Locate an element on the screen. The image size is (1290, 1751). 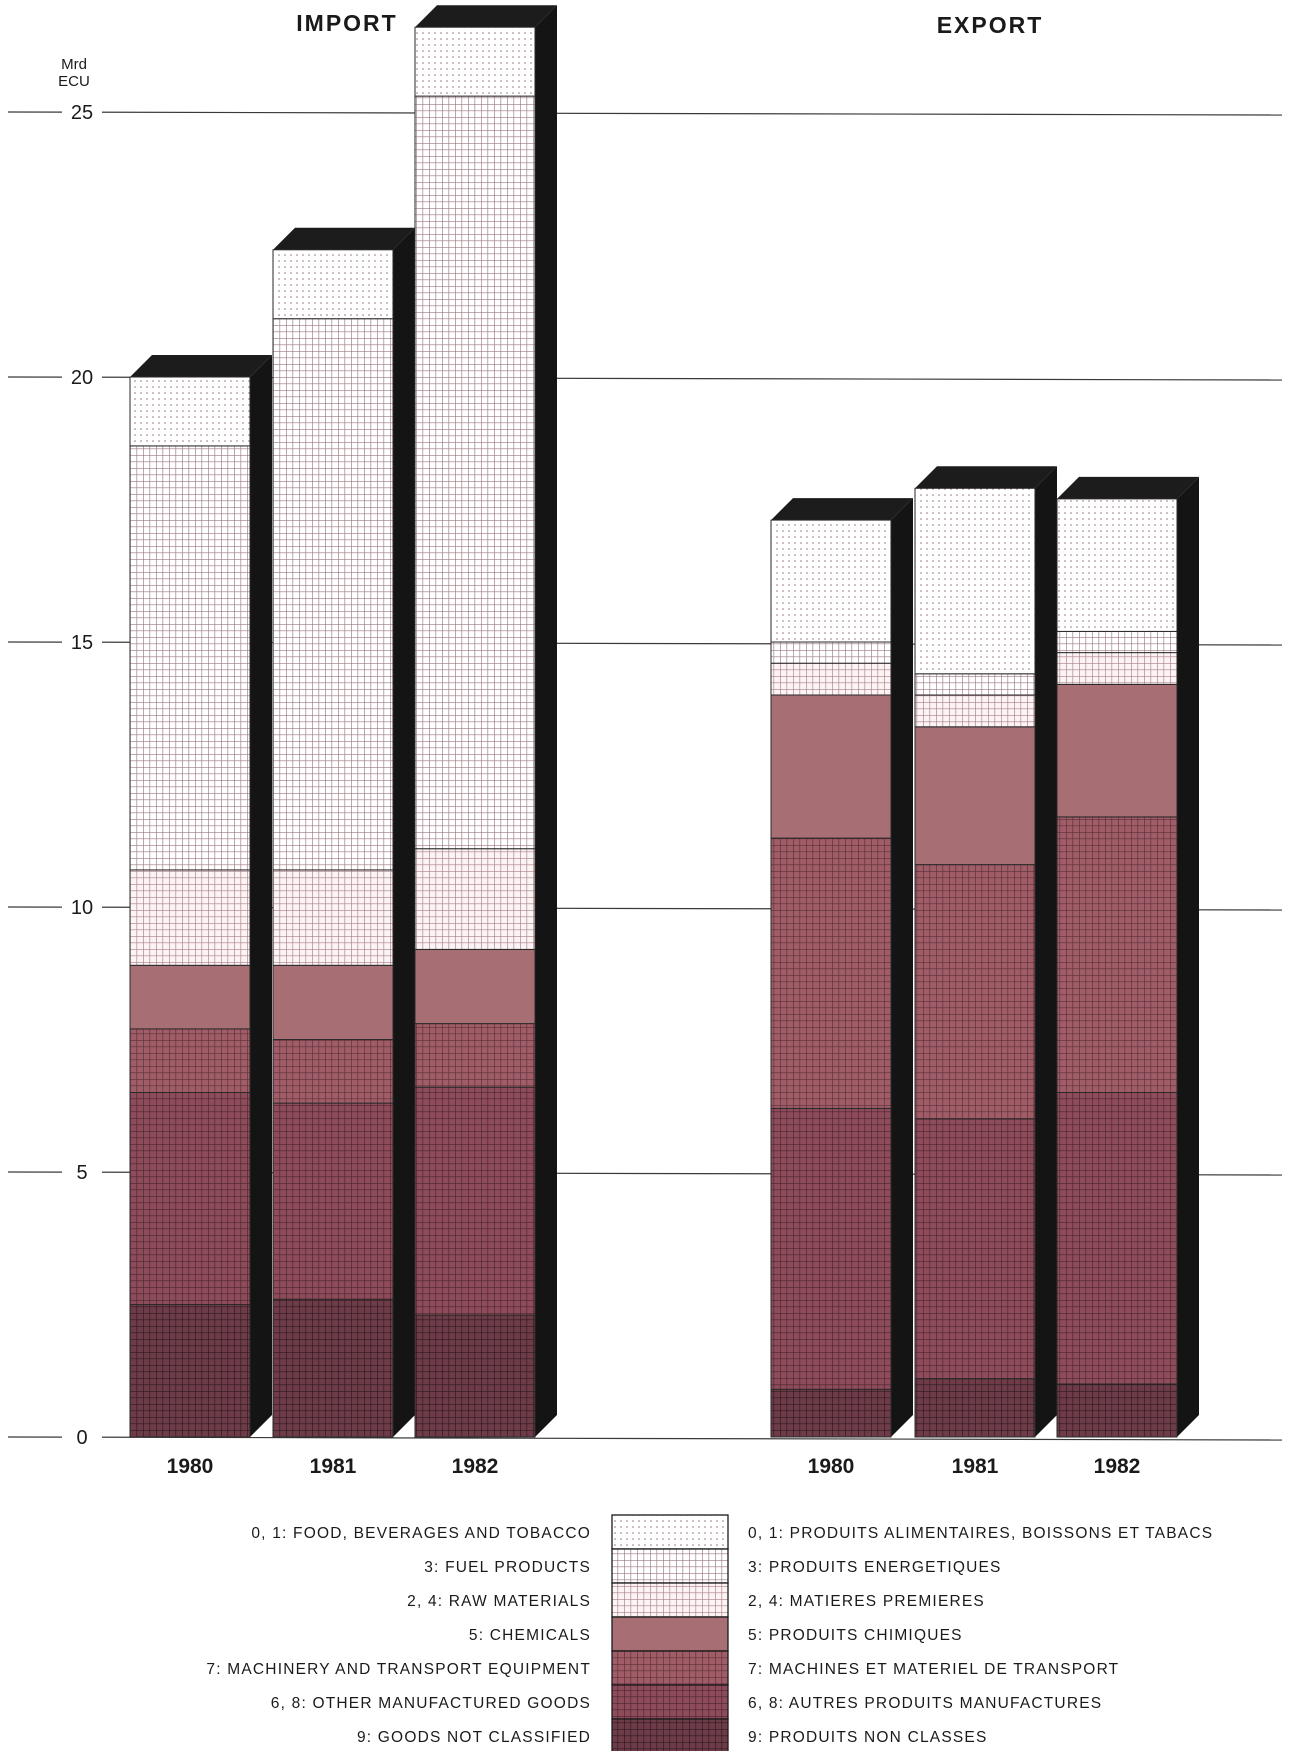
segment-s24-1981 is located at coordinates (333, 917).